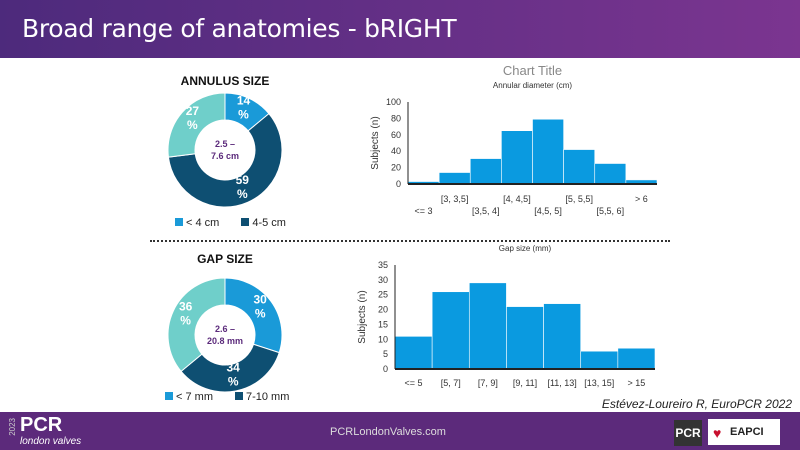 This screenshot has height=450, width=800. I want to click on eapci-text: EAPCI, so click(747, 432).